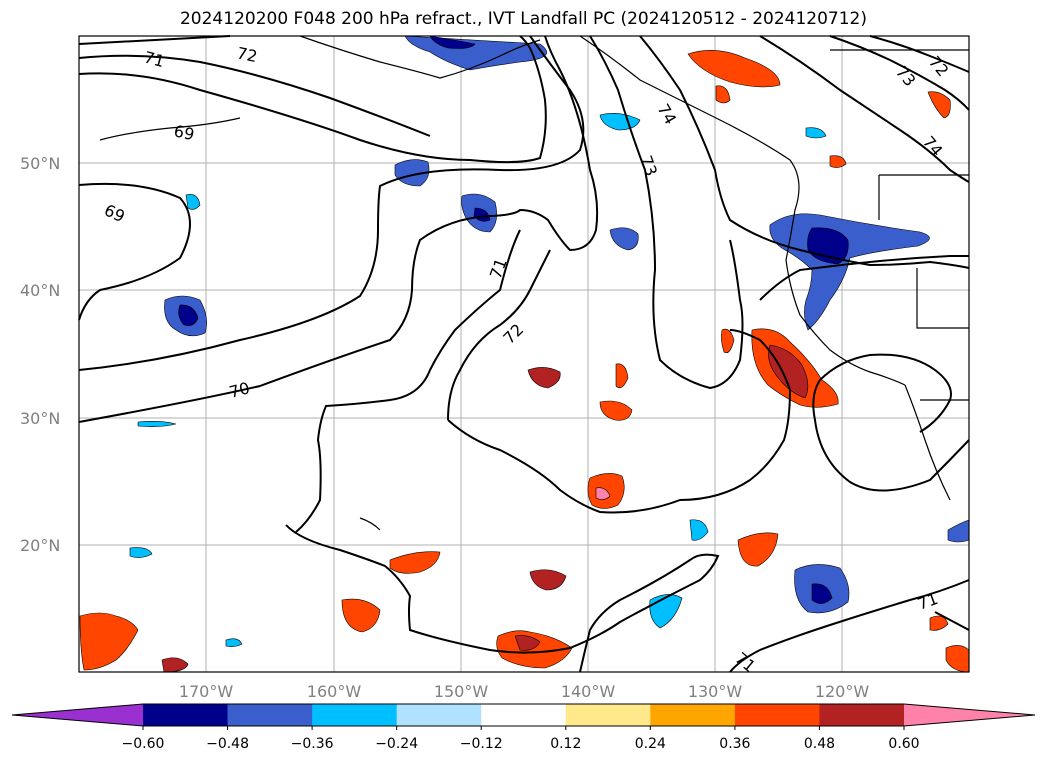 Image resolution: width=1047 pixels, height=765 pixels. I want to click on lat-label: 30°N, so click(40, 418).